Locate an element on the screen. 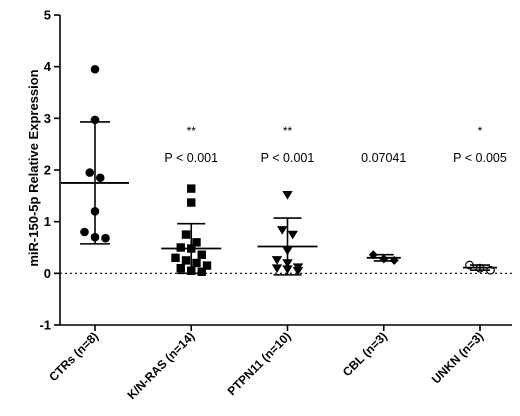  y-ticks: -1 0 1 2 3 4 5 is located at coordinates (49, 170).